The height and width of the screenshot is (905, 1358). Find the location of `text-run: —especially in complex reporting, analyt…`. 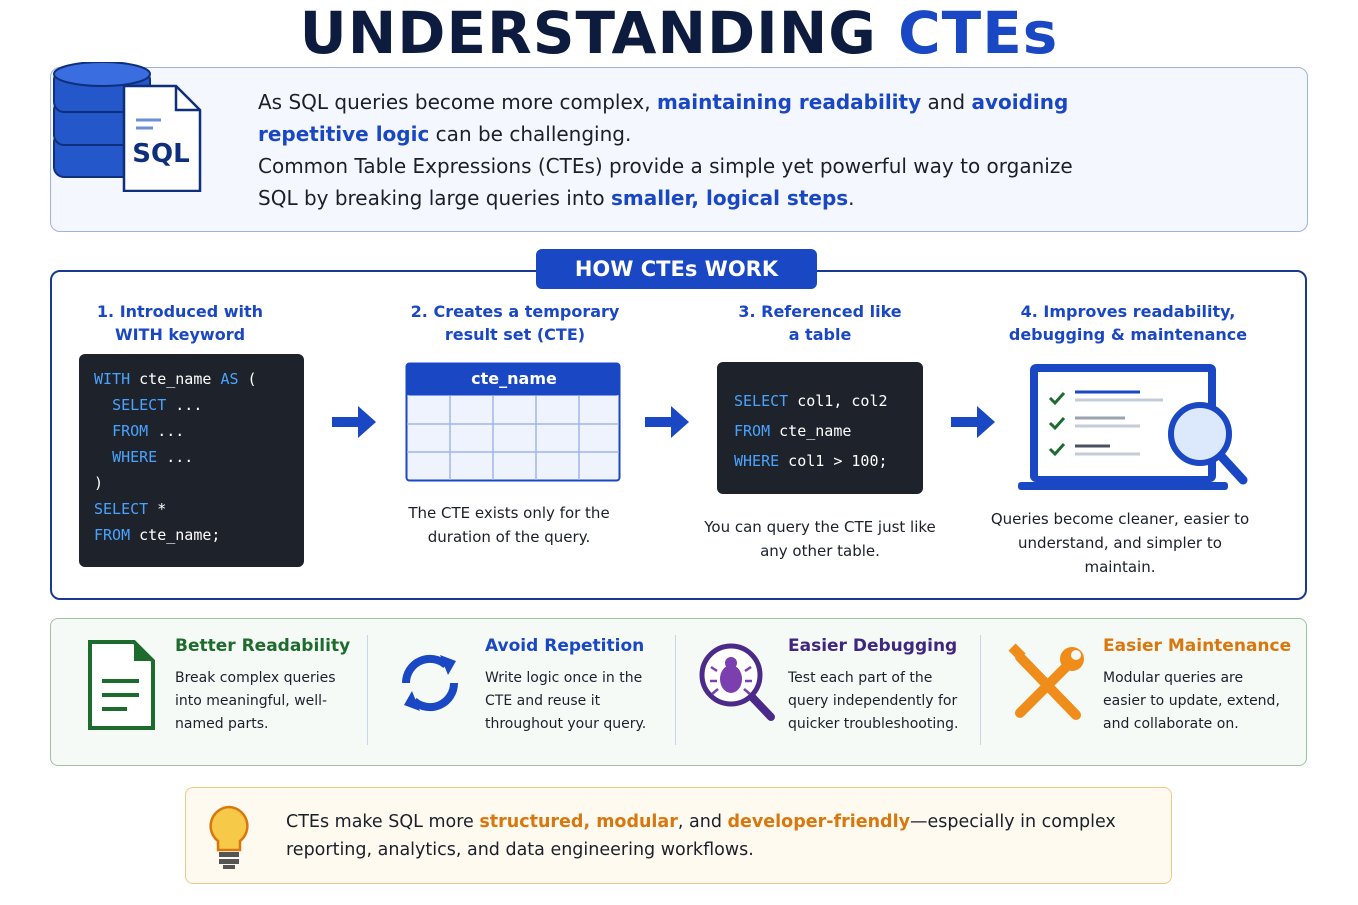

text-run: —especially in complex reporting, analyt… is located at coordinates (701, 836).